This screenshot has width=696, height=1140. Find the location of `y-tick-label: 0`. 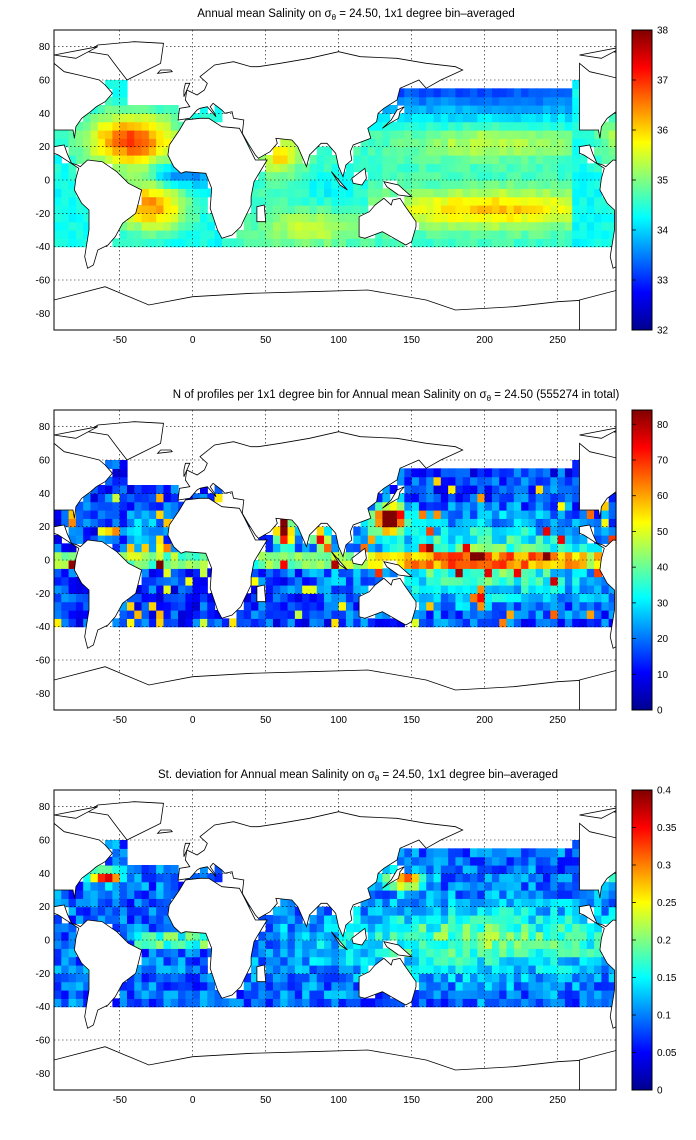

y-tick-label: 0 is located at coordinates (47, 561).